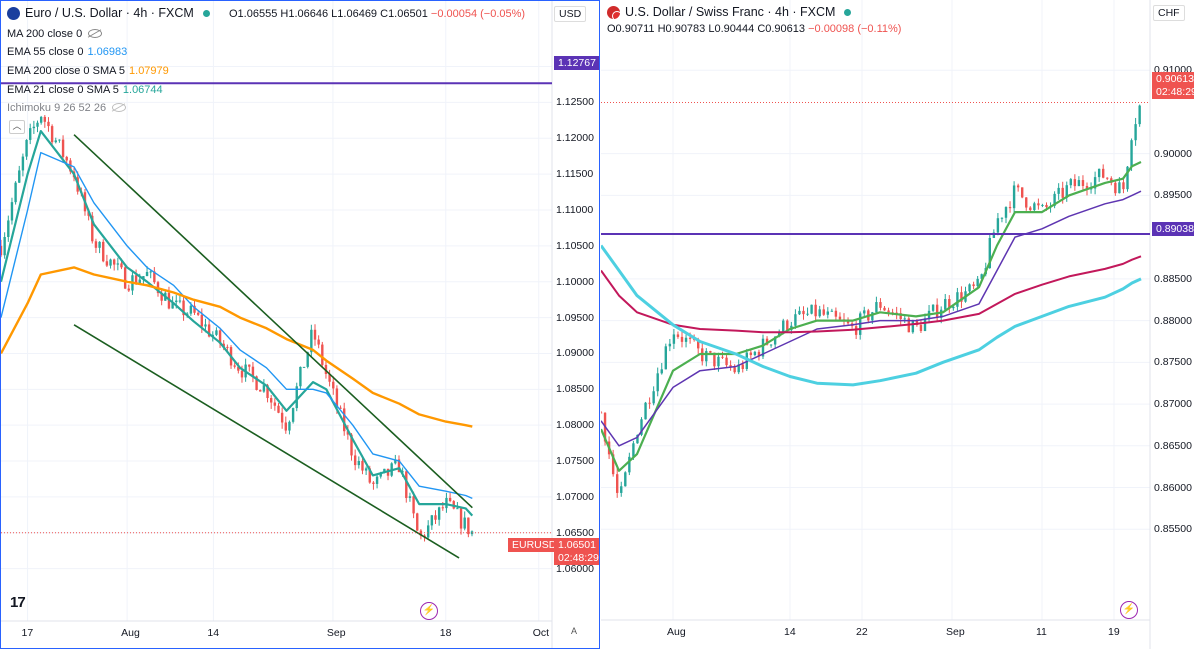 This screenshot has width=1194, height=649. What do you see at coordinates (27, 633) in the screenshot?
I see `x-tick-label: 17` at bounding box center [27, 633].